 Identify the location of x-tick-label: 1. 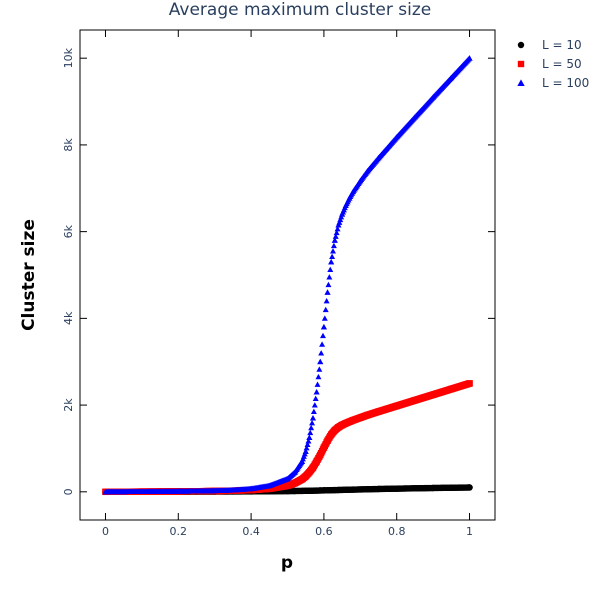
(469, 531).